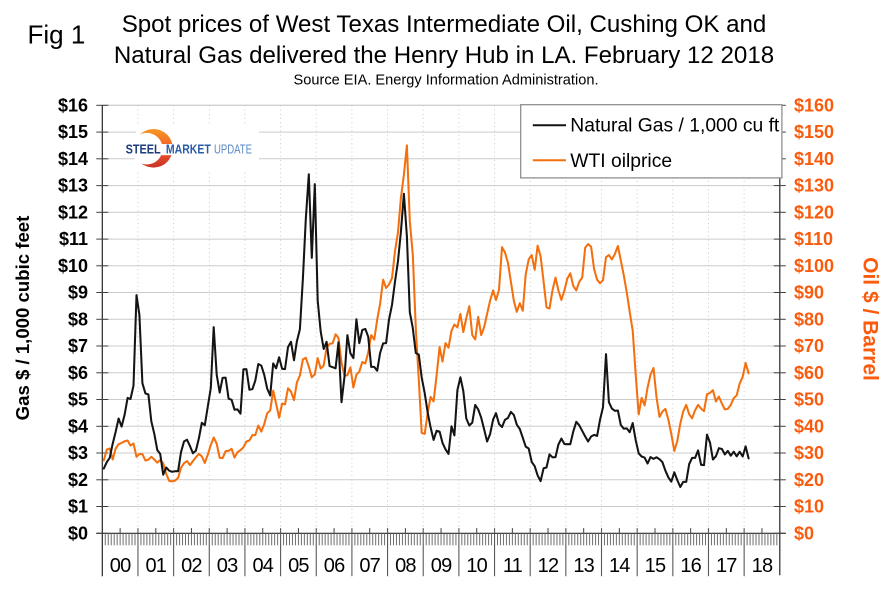  What do you see at coordinates (814, 132) in the screenshot?
I see `svg-text: $150` at bounding box center [814, 132].